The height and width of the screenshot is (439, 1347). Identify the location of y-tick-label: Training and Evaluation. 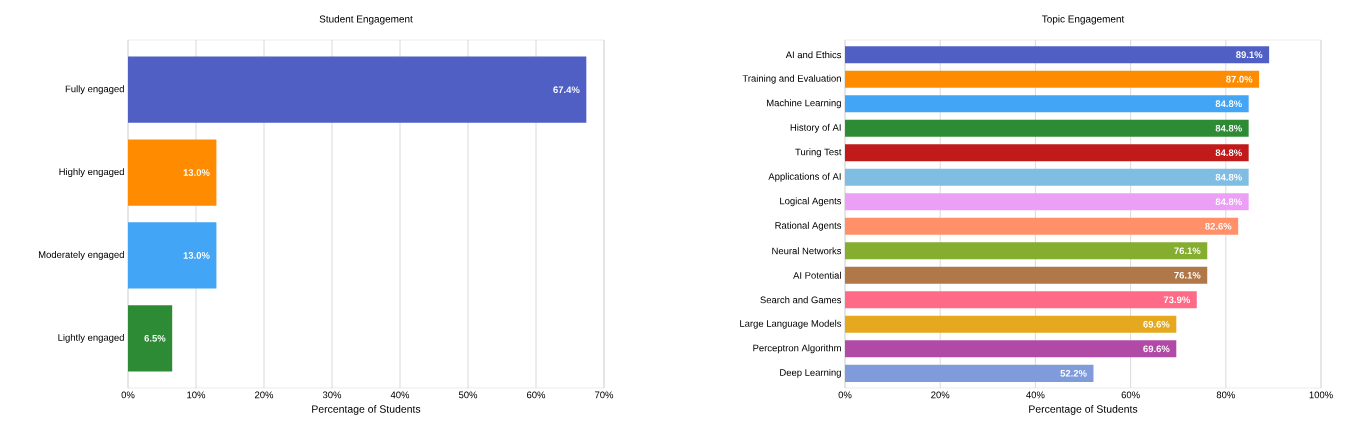
(791, 79).